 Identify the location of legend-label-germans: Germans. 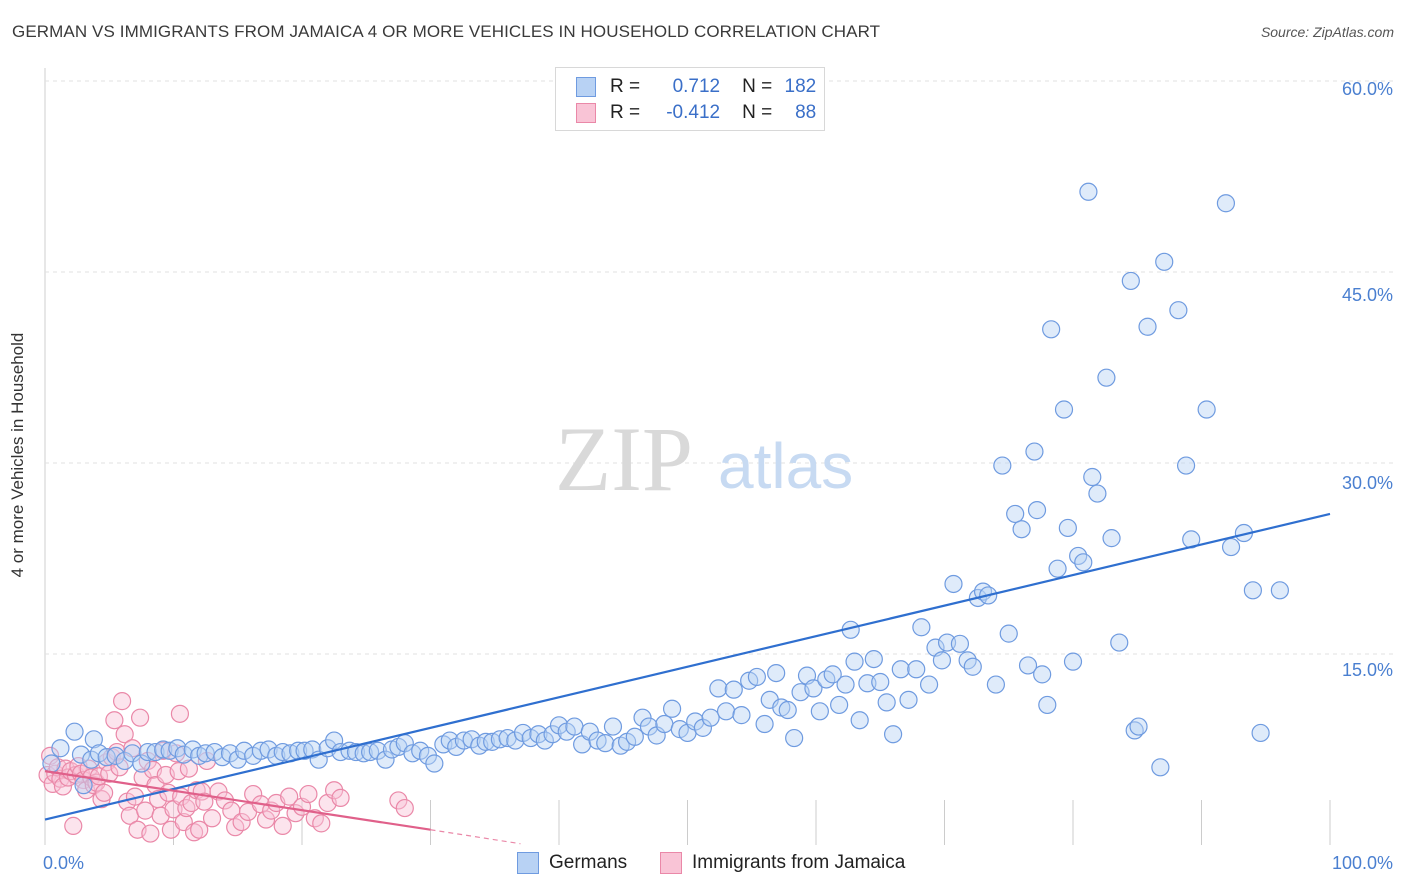
(588, 862).